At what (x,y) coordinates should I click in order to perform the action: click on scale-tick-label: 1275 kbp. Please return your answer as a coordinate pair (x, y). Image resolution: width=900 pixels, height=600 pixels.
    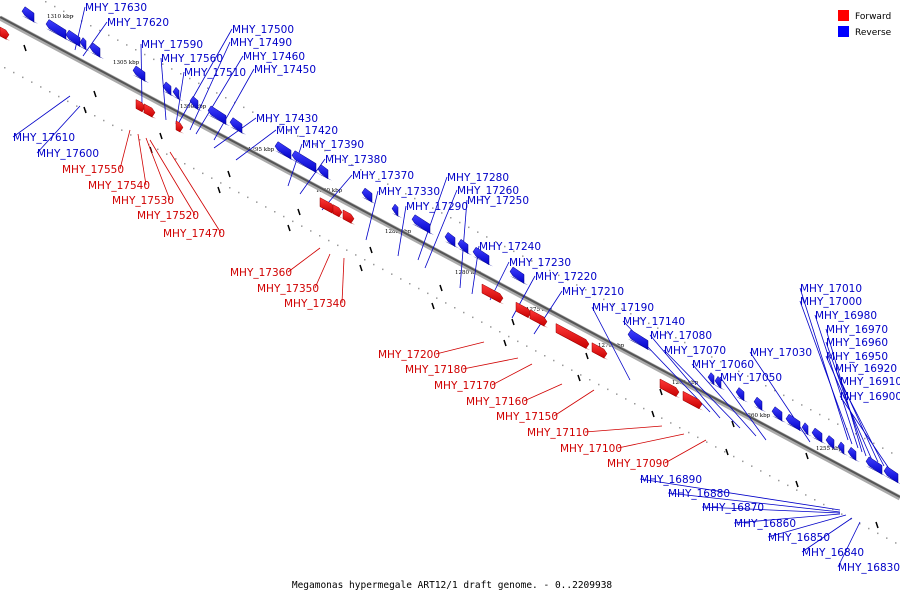
    Looking at the image, I should click on (539, 310).